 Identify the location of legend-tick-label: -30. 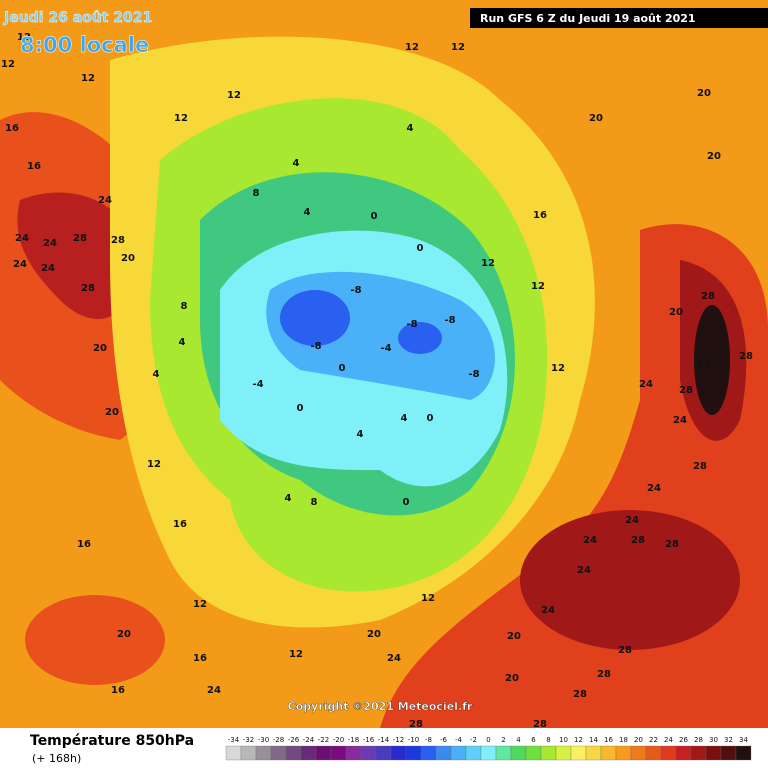
(263, 740).